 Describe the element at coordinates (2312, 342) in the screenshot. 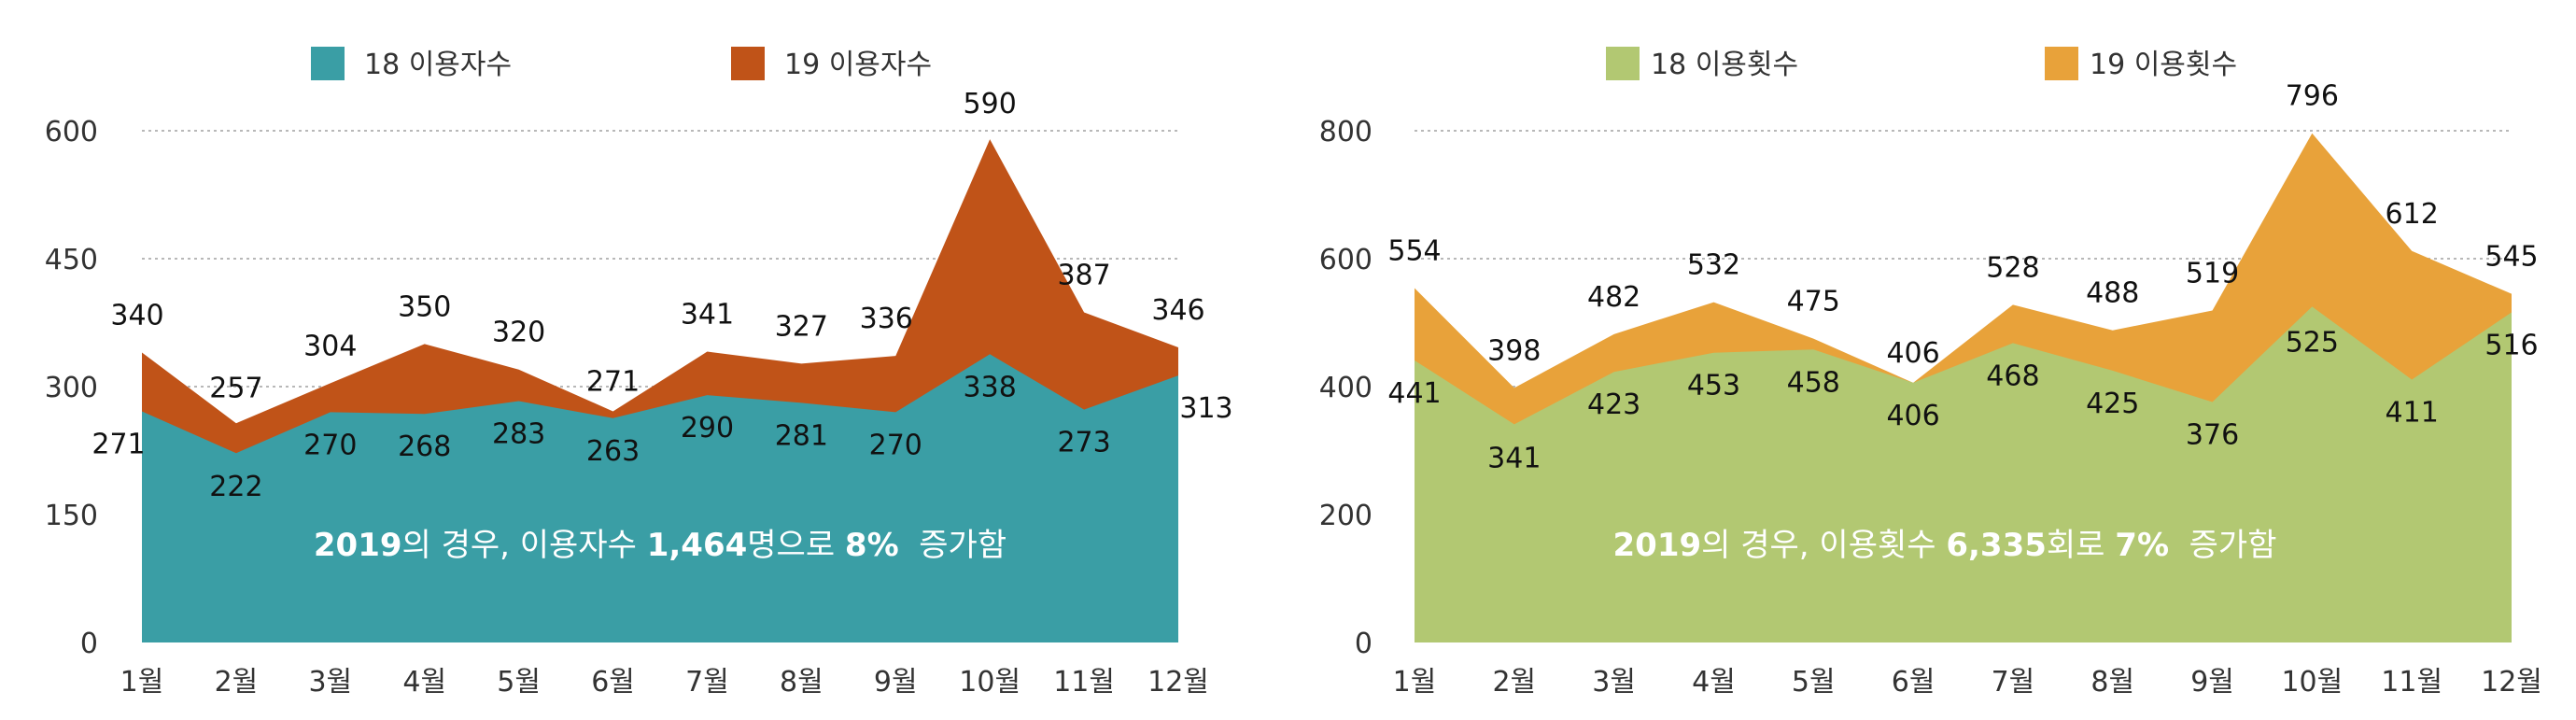

I see `data-label-18: 525` at that location.